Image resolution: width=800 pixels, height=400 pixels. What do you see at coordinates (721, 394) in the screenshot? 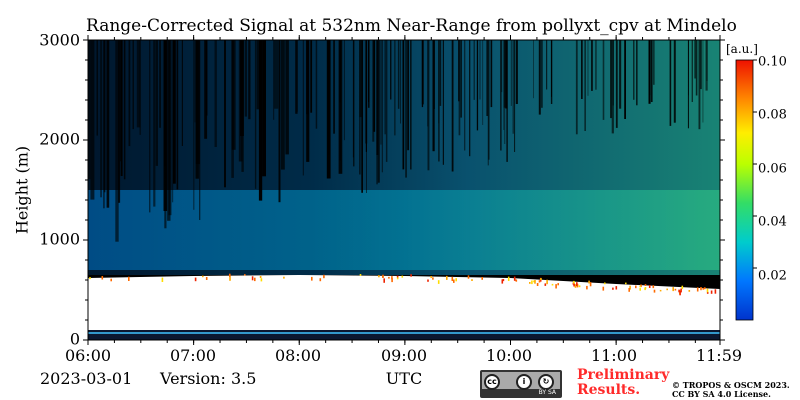
I see `copyright-line-2: CC BY SA 4.0 License.` at bounding box center [721, 394].